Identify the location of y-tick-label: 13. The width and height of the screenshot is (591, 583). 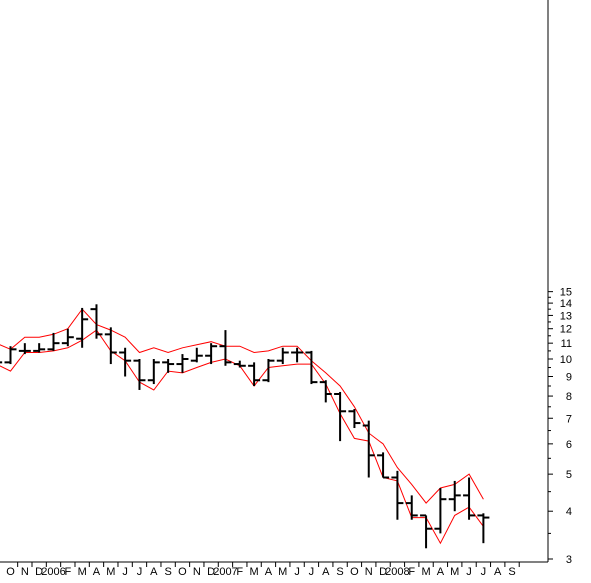
(566, 316).